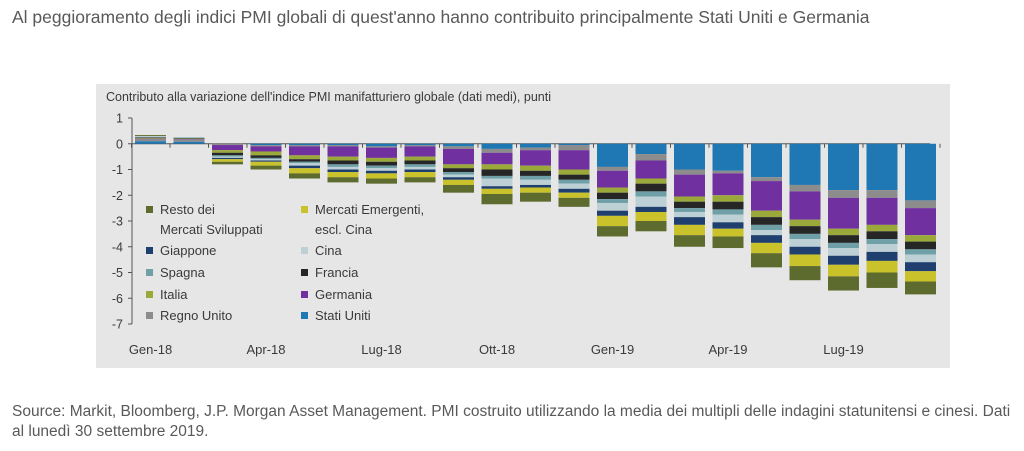  Describe the element at coordinates (119, 144) in the screenshot. I see `y-tick-label: 0` at that location.